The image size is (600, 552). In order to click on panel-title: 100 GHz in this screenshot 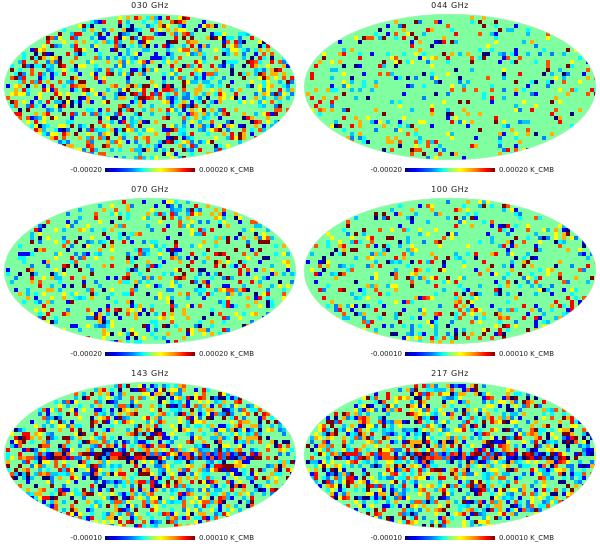, I will do `click(450, 189)`.